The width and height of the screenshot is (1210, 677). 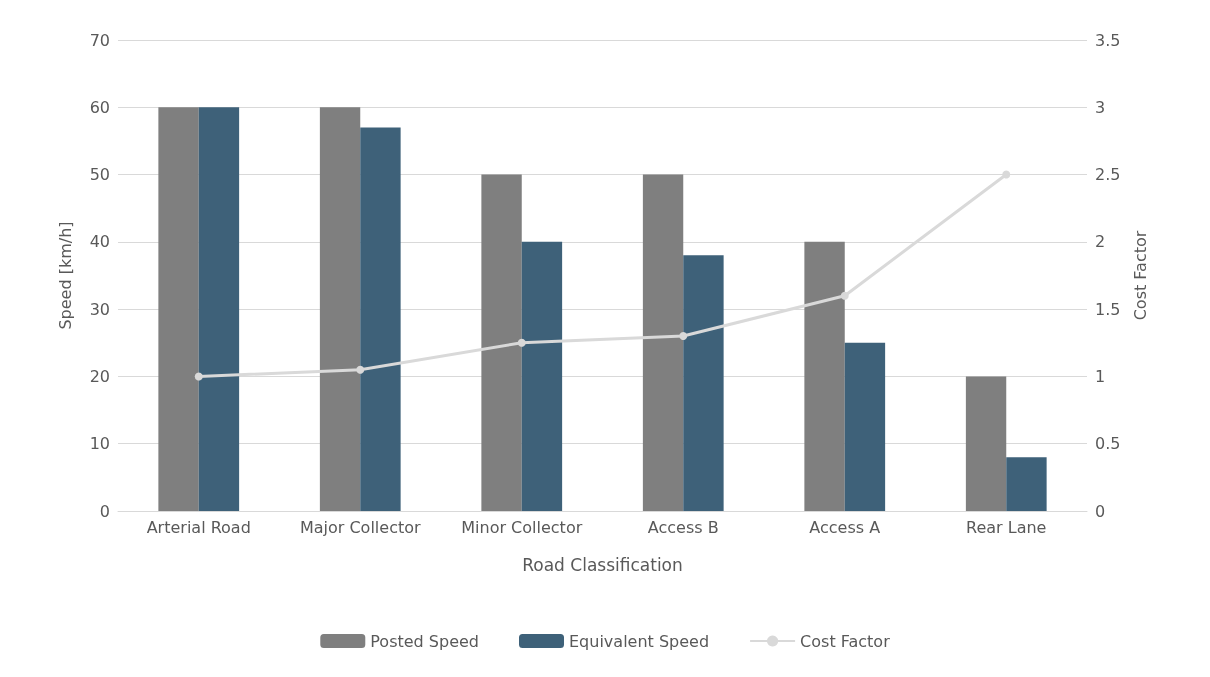 I want to click on y2-tick-label: 2.5, so click(x=1108, y=175).